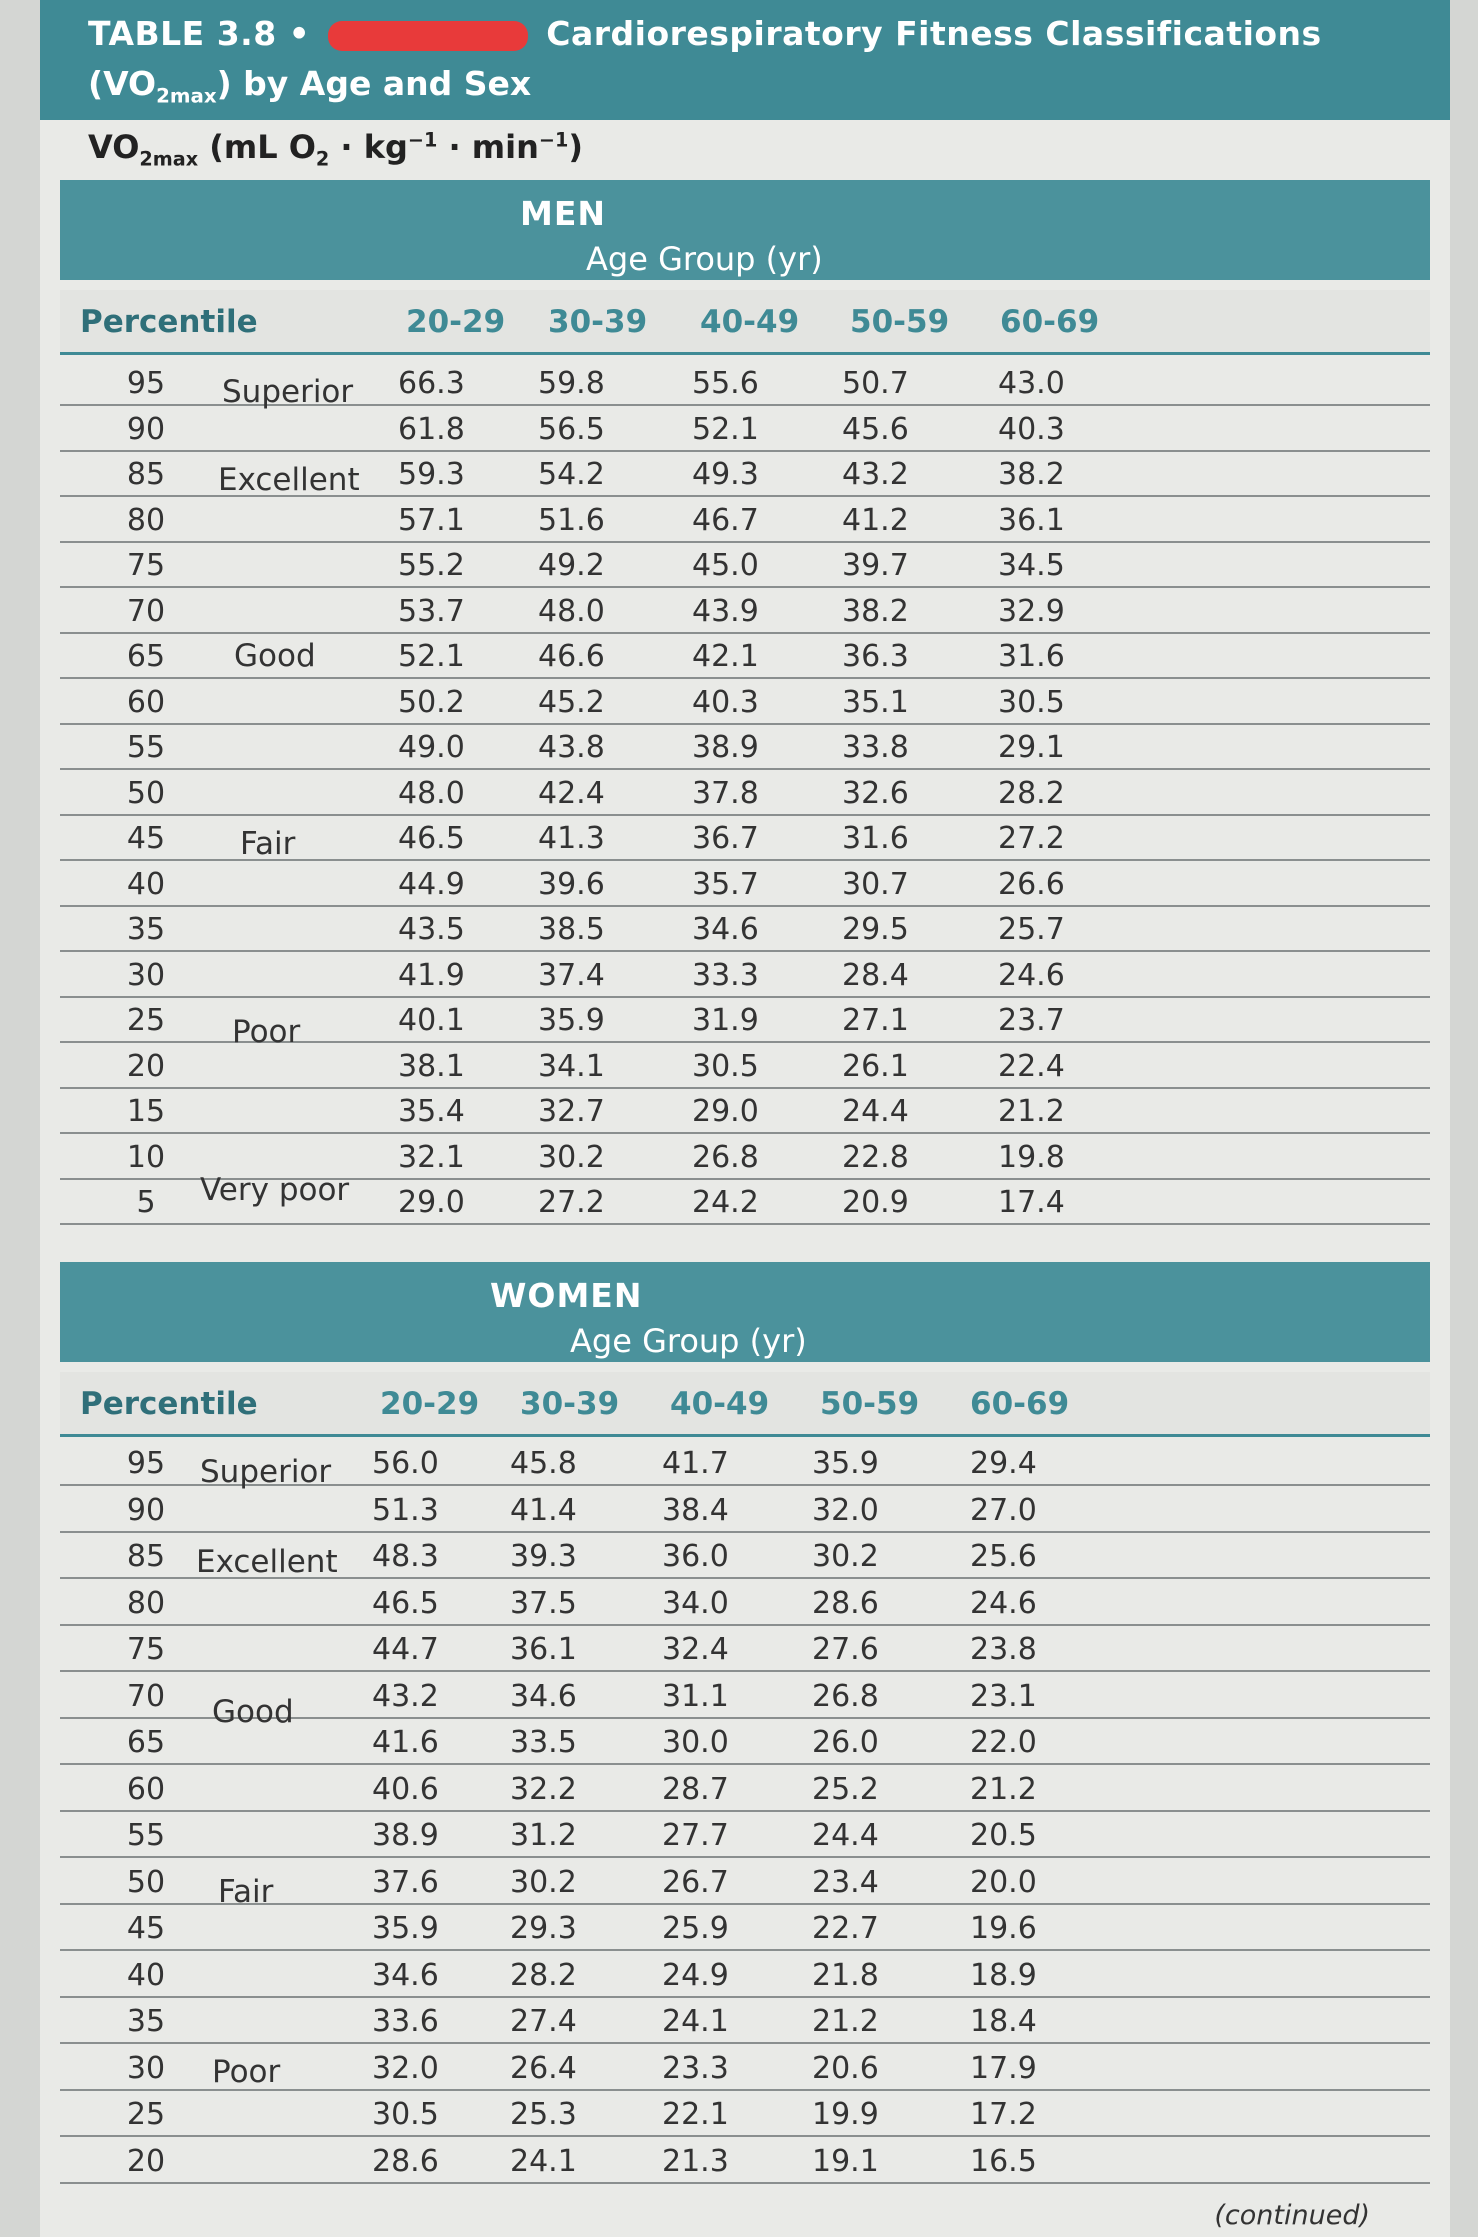 The image size is (1478, 2237). I want to click on vo2max-value-cell: 24.1, so click(695, 2021).